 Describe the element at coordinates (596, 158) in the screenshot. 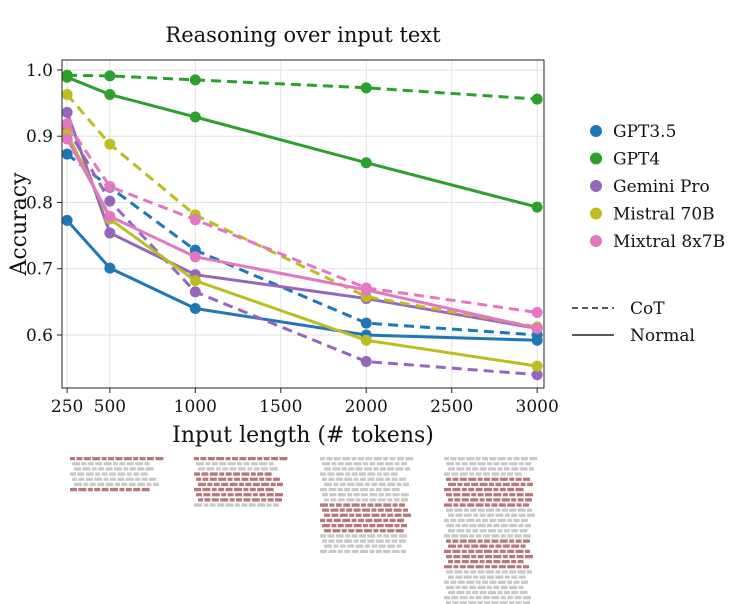

I see `legend-marker` at that location.